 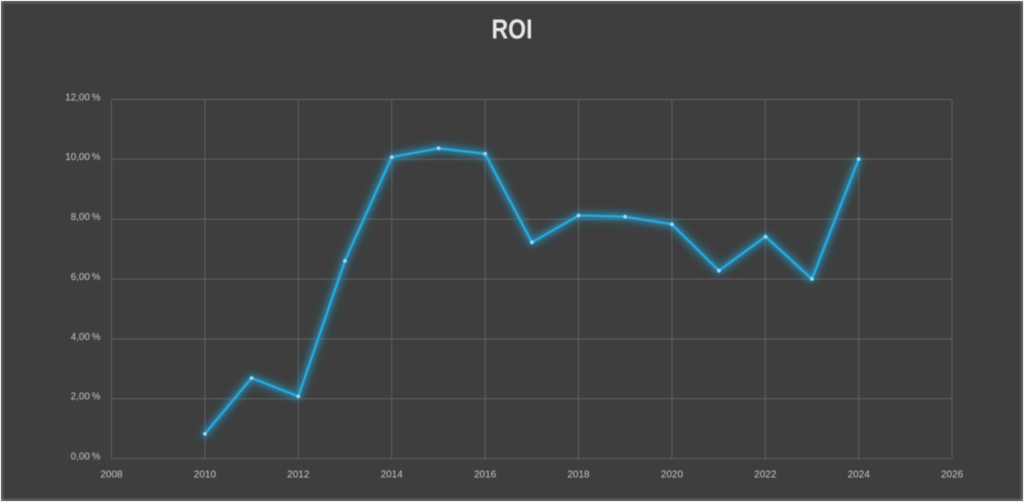 I want to click on svg-text: 2016, so click(x=485, y=475).